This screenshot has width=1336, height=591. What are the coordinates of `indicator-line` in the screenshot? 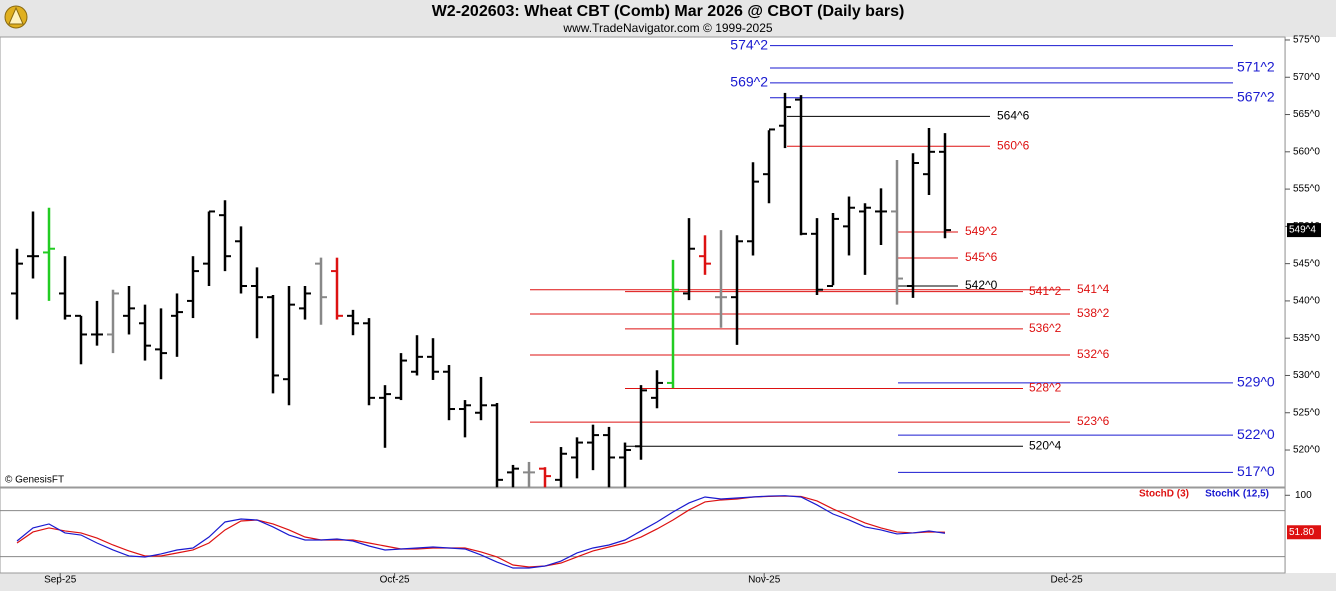 It's located at (481, 532).